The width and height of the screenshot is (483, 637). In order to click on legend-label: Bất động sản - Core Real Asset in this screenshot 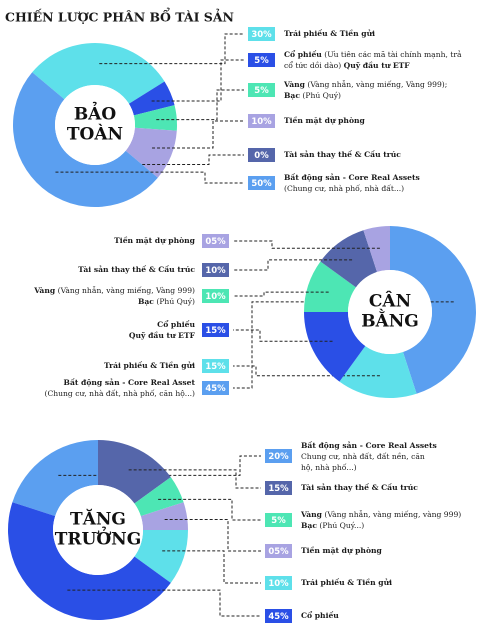, I will do `click(130, 382)`.